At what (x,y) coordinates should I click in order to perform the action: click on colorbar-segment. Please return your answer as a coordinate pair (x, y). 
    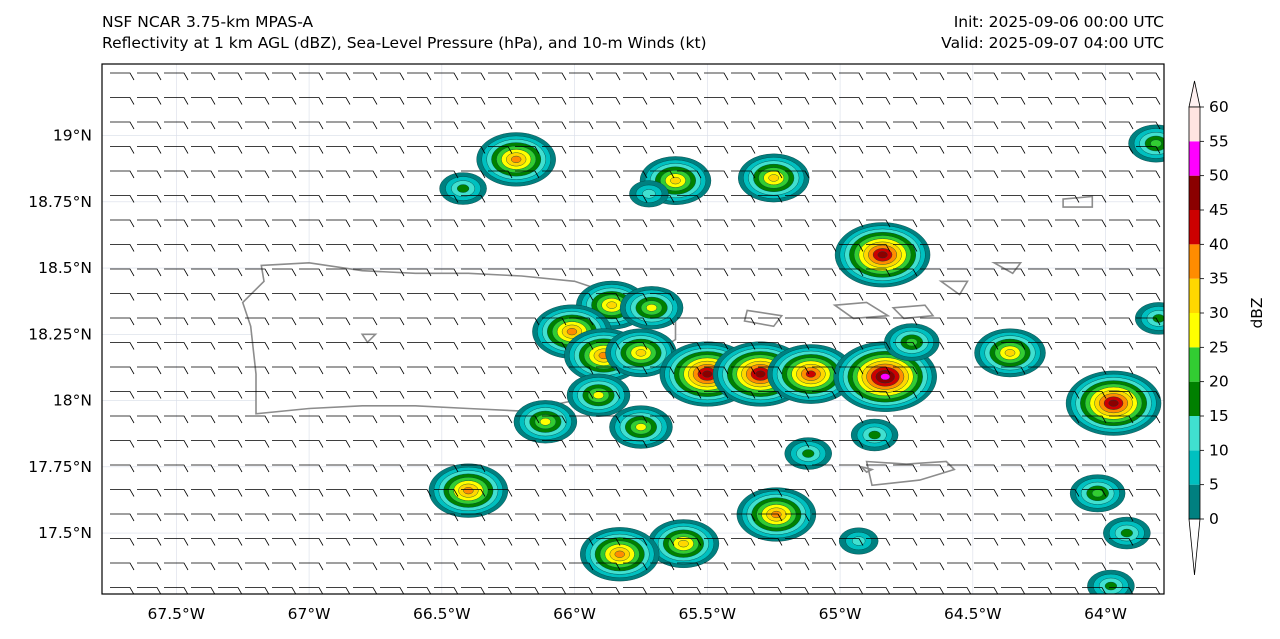
    Looking at the image, I should click on (1194, 398).